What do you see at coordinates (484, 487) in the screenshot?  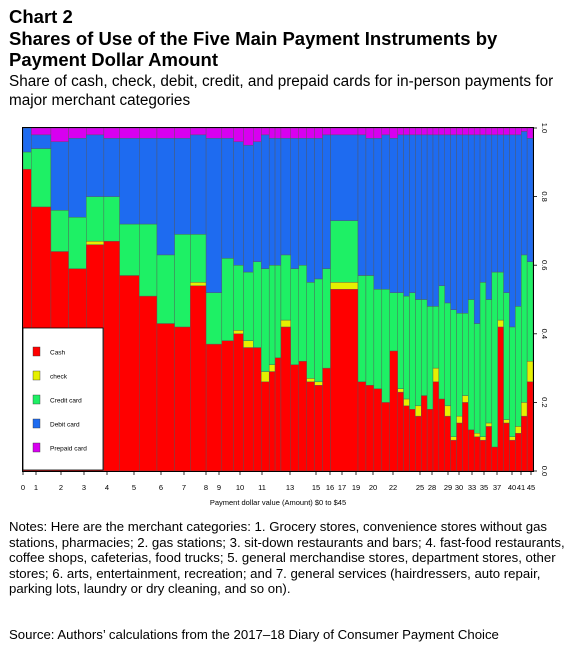 I see `x-tick-label: 35` at bounding box center [484, 487].